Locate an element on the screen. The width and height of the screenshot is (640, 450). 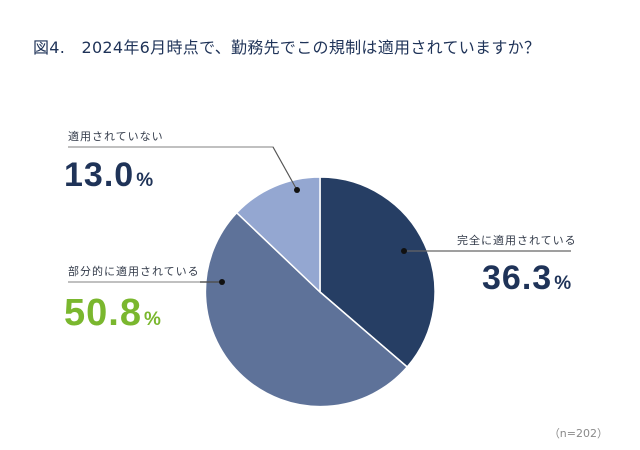
label-fully-applied: 完全に適用されている is located at coordinates (517, 240).